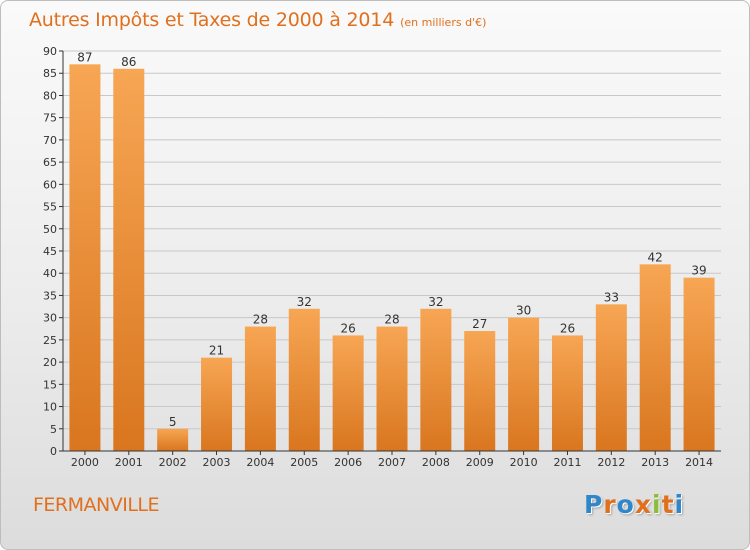  What do you see at coordinates (53, 451) in the screenshot?
I see `y-tick-label: 0` at bounding box center [53, 451].